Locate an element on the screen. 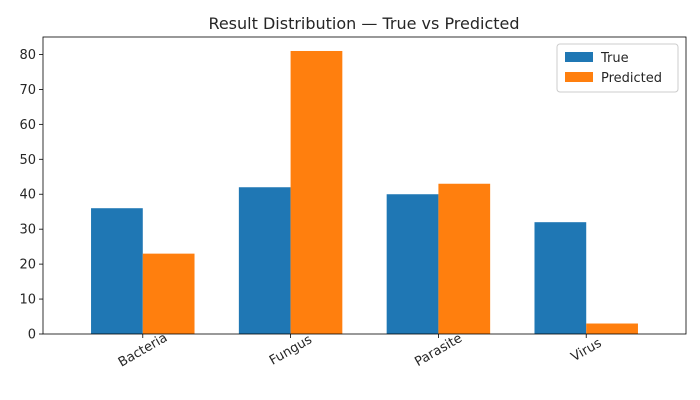 This screenshot has width=700, height=400. y-tick-label: 80 is located at coordinates (27, 55).